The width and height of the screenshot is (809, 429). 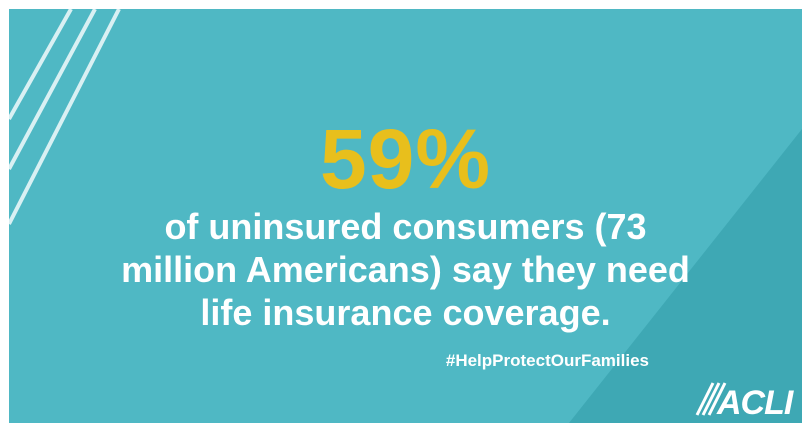 What do you see at coordinates (755, 401) in the screenshot?
I see `logo-text: ACLI` at bounding box center [755, 401].